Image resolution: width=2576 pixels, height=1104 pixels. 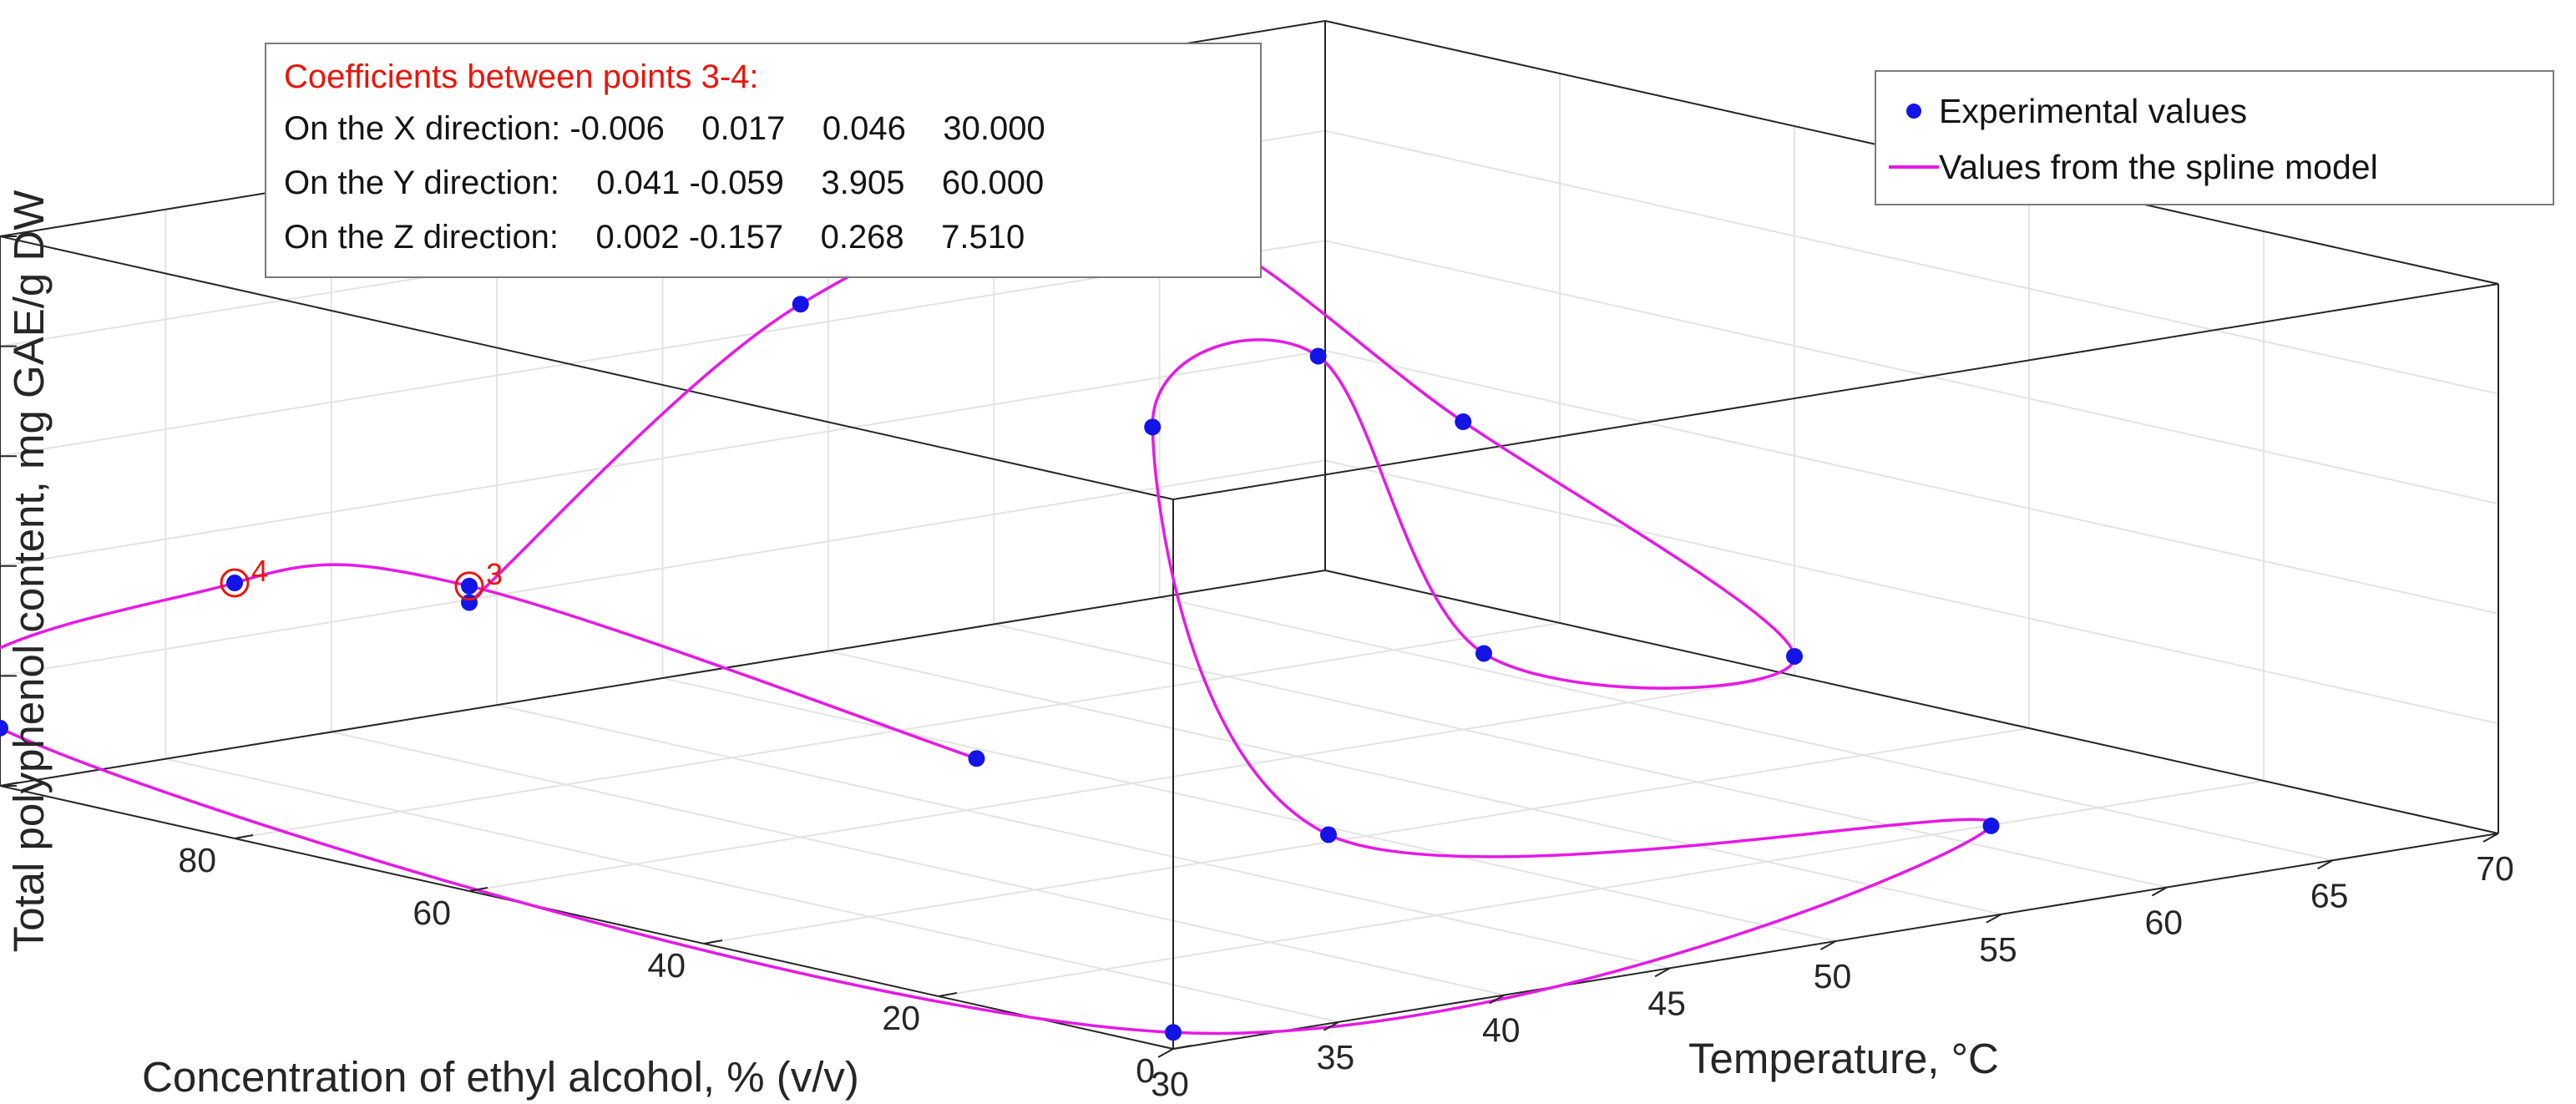 What do you see at coordinates (431, 913) in the screenshot?
I see `y-tick-label: 60` at bounding box center [431, 913].